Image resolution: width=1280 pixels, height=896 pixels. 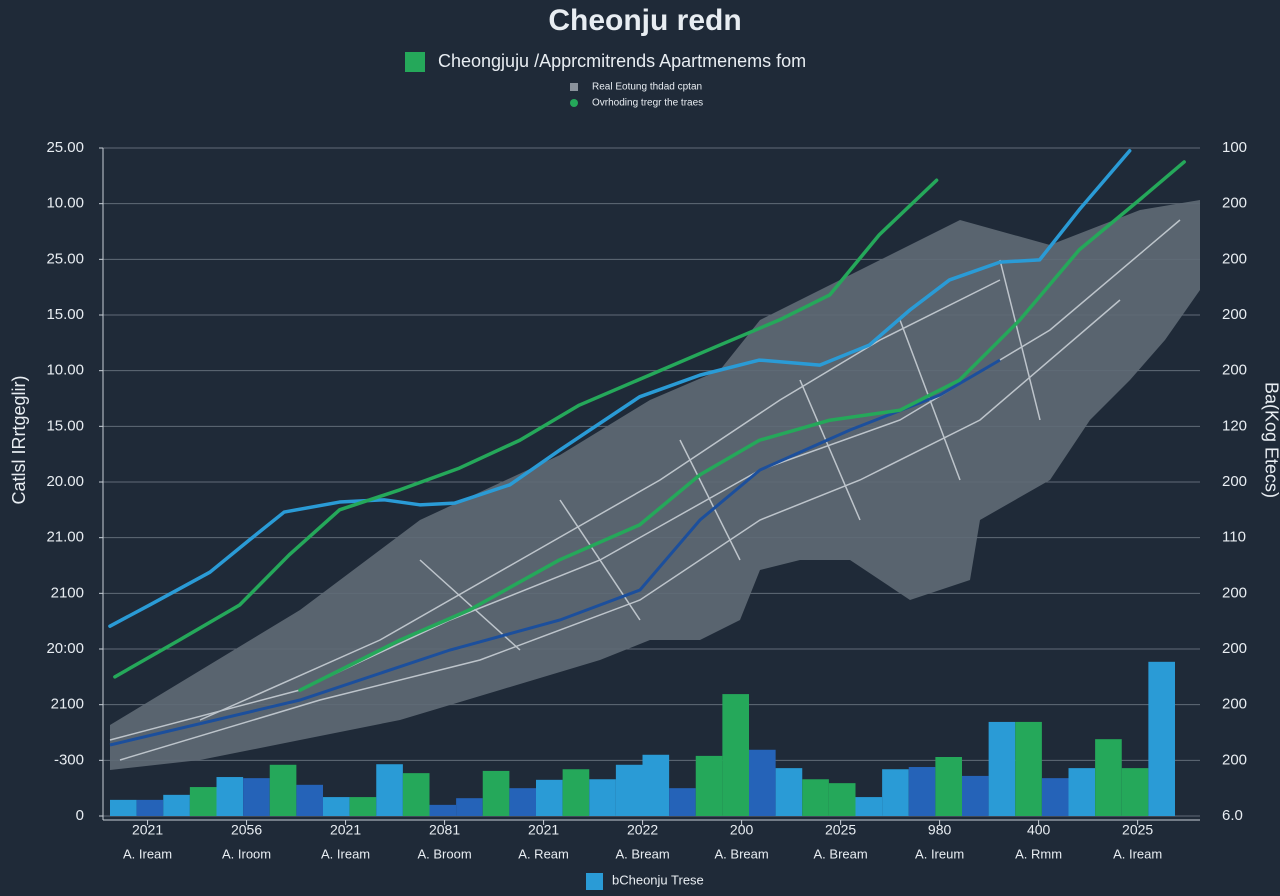 What do you see at coordinates (742, 830) in the screenshot?
I see `x-tick-label: 200` at bounding box center [742, 830].